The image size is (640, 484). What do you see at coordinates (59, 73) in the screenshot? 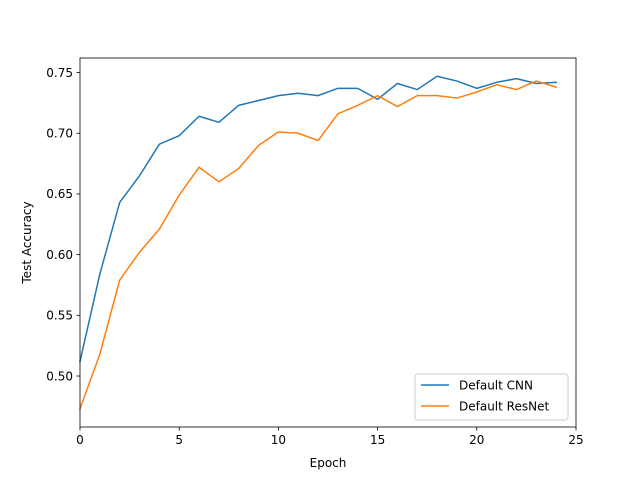
I see `y-tick-label-5: 0.75` at bounding box center [59, 73].